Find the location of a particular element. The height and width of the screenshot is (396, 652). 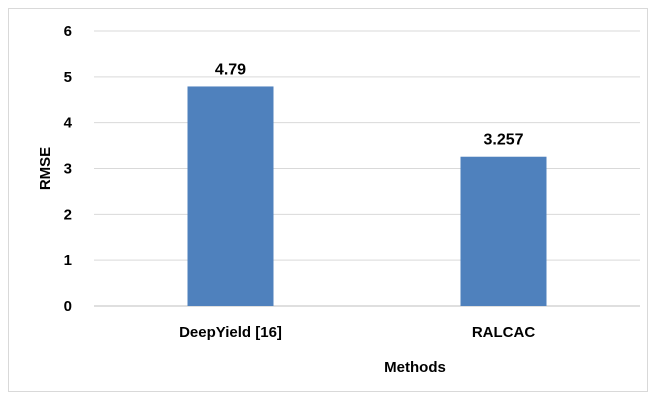

x-tick-label: DeepYield [16] is located at coordinates (230, 332).